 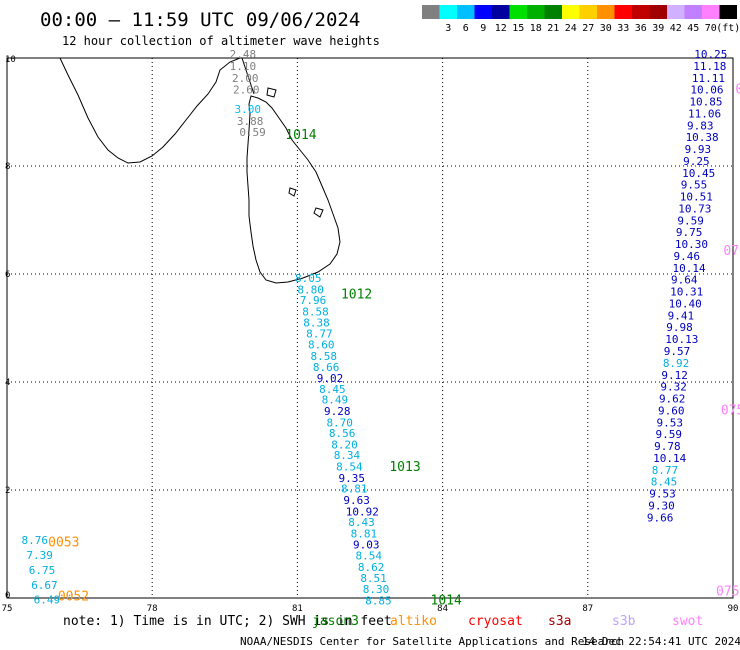 What do you see at coordinates (708, 78) in the screenshot?
I see `swh-value: 11.11` at bounding box center [708, 78].